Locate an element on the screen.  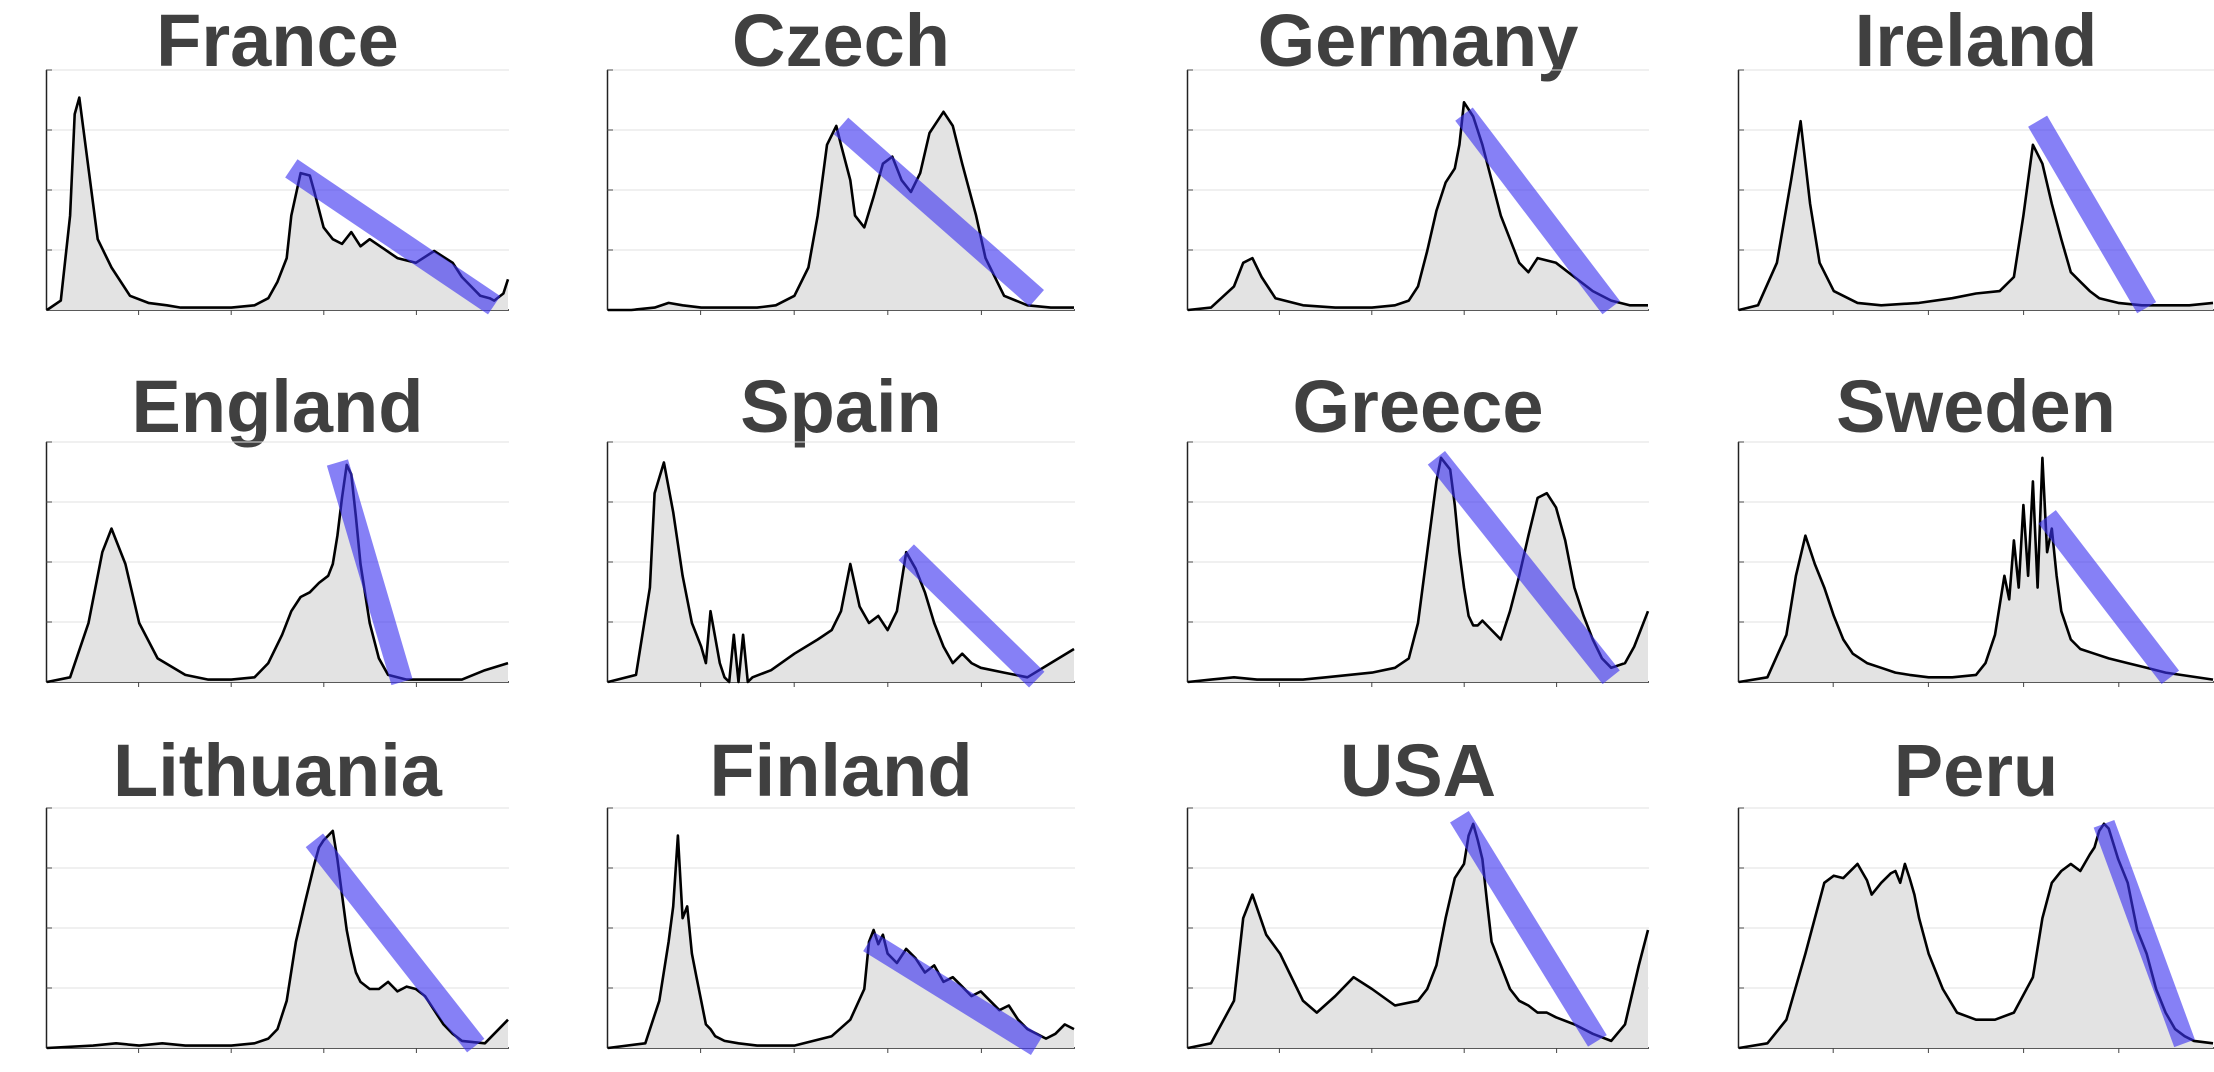
chart-panel: Sweden is located at coordinates (1975, 529).